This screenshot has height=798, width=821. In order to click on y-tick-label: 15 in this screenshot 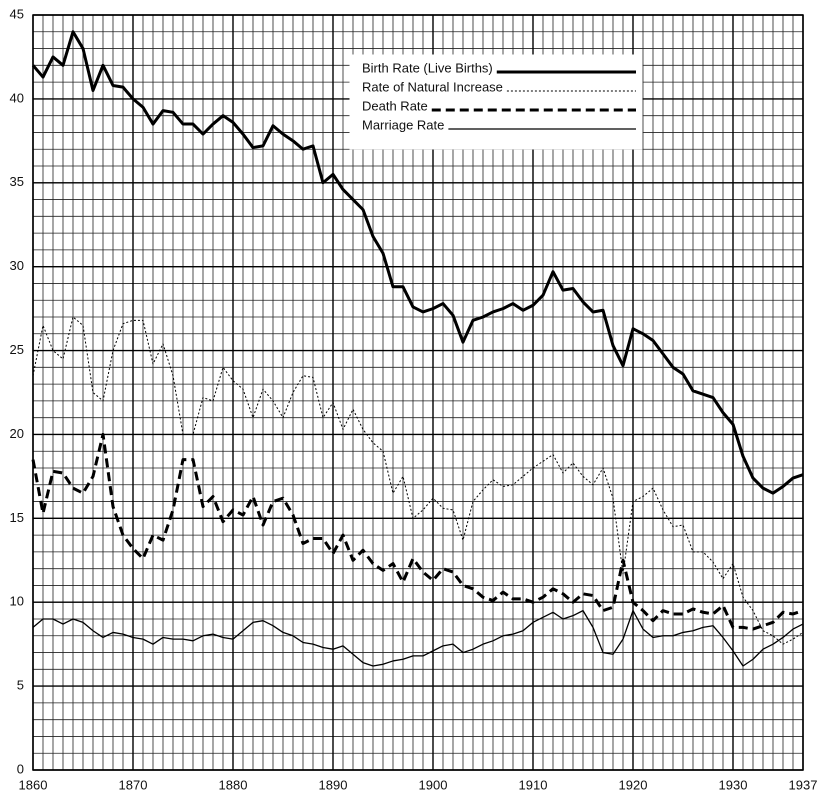, I will do `click(17, 517)`.